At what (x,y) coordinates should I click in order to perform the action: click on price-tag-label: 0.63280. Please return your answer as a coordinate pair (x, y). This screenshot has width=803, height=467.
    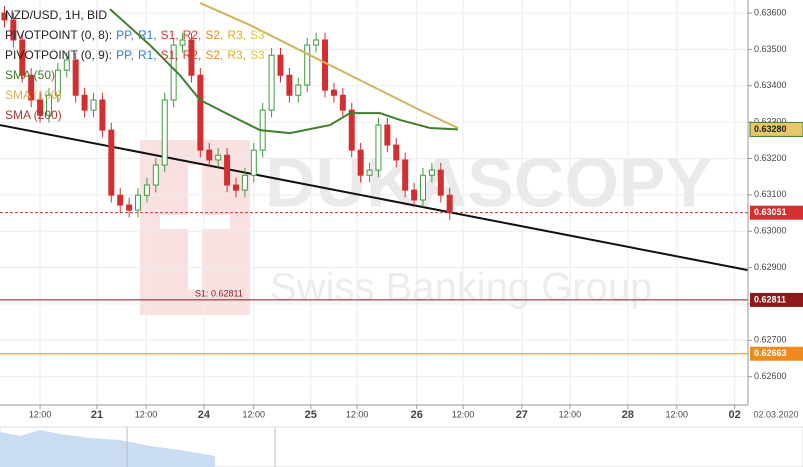
    Looking at the image, I should click on (770, 129).